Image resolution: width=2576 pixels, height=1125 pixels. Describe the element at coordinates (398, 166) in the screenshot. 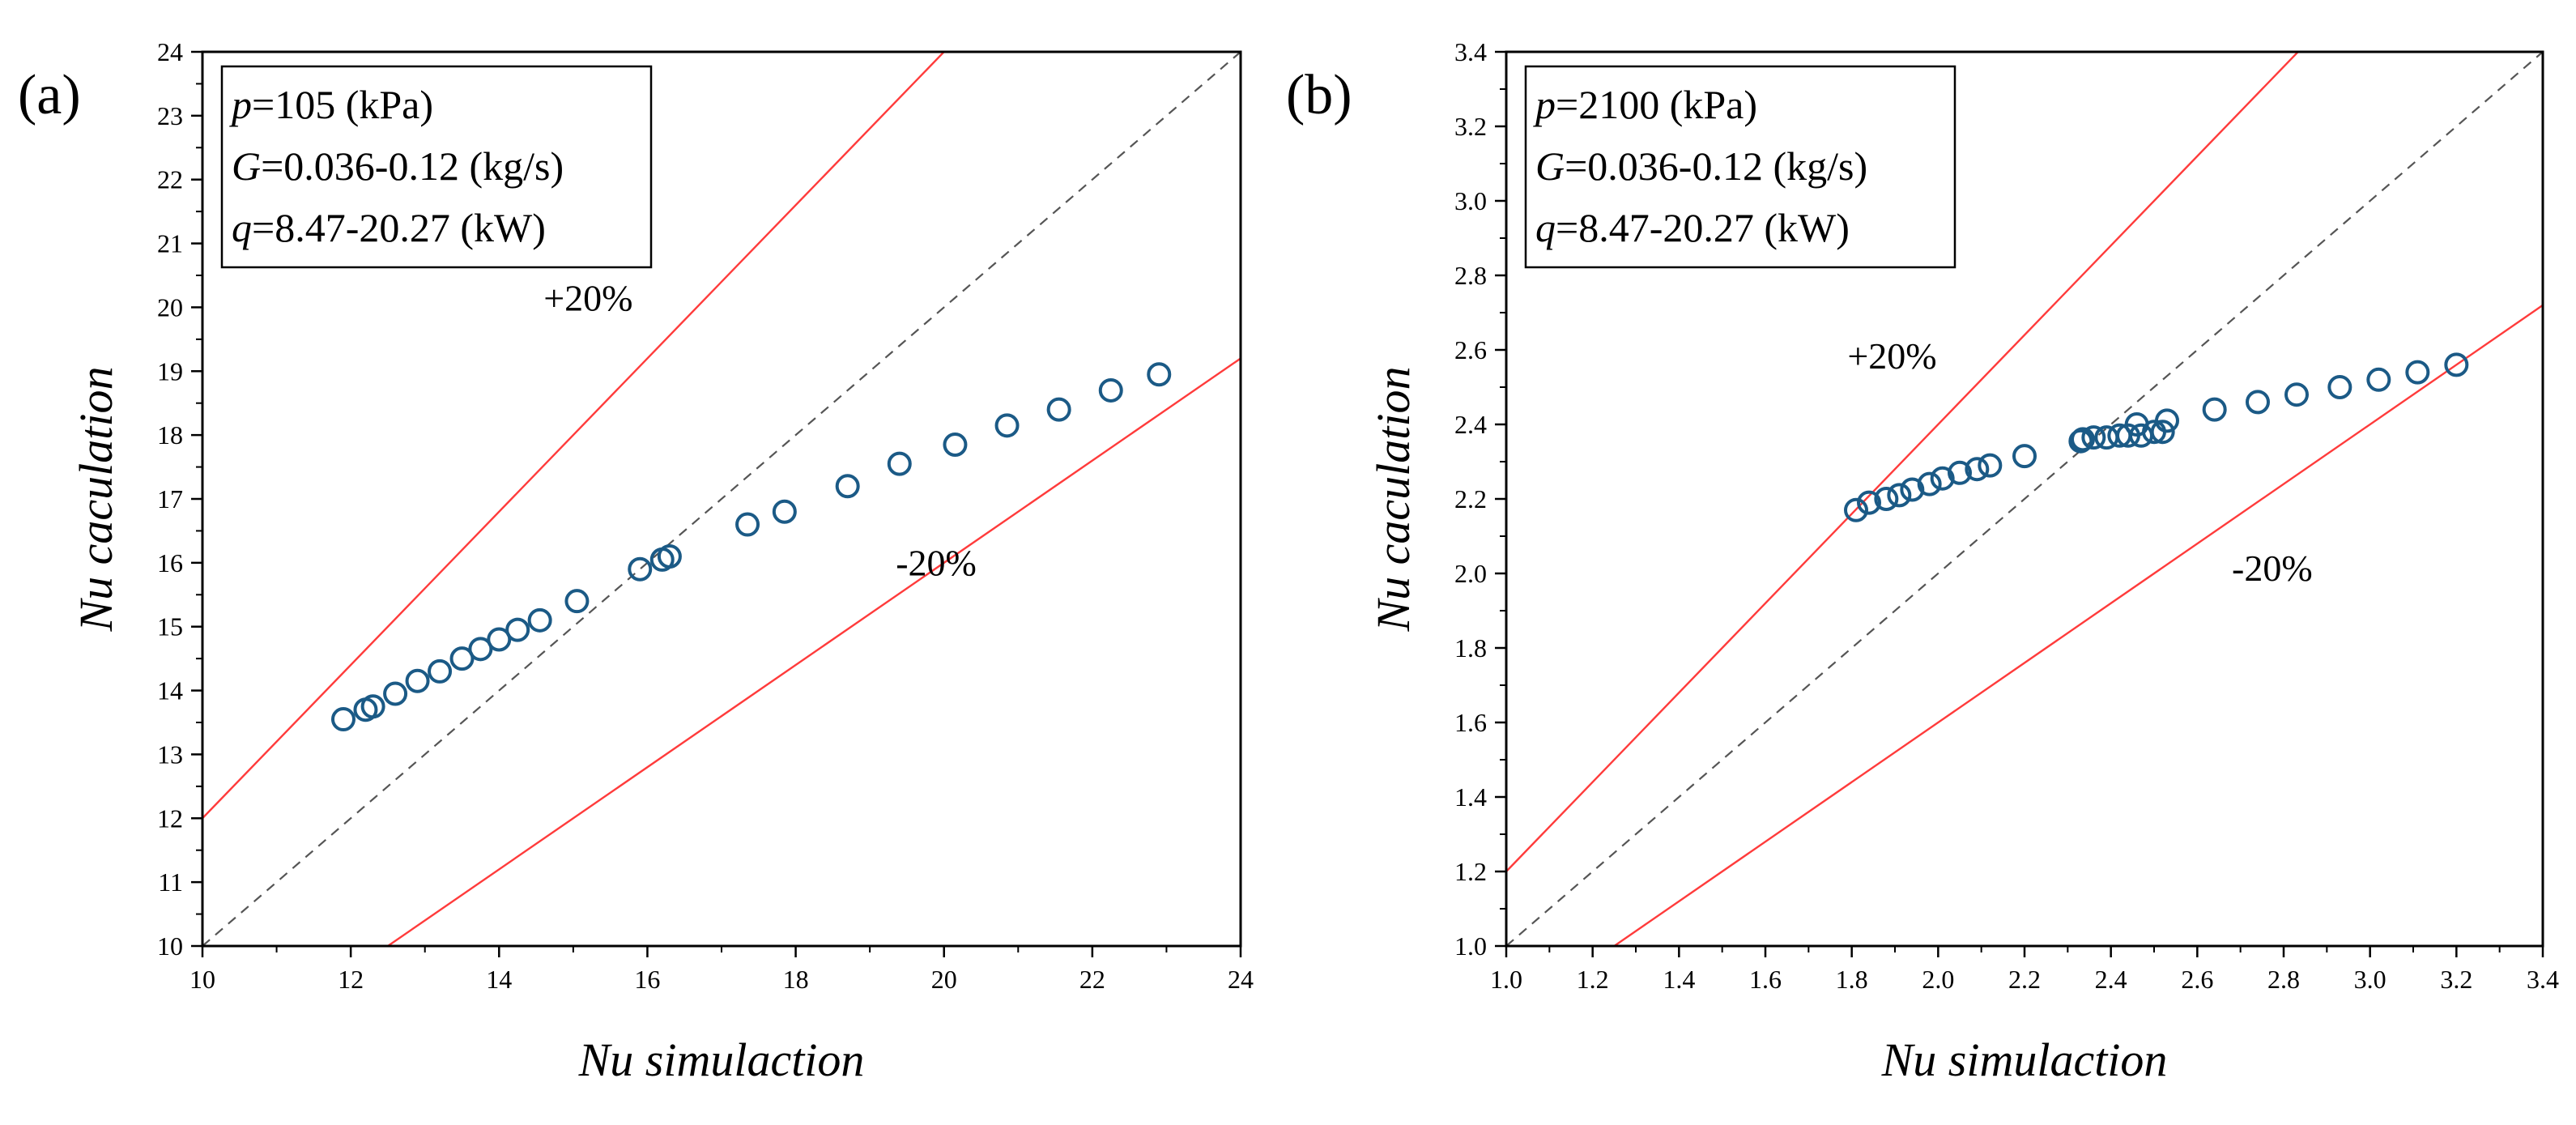

I see `panel-a-legend-line-G: G=0.036-0.12 (kg/s)` at that location.